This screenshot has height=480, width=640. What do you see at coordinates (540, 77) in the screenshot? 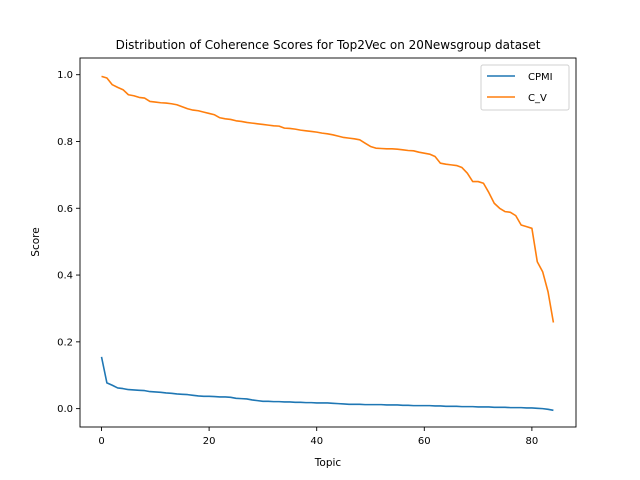
I see `legend-label-cpmi: CPMI` at bounding box center [540, 77].